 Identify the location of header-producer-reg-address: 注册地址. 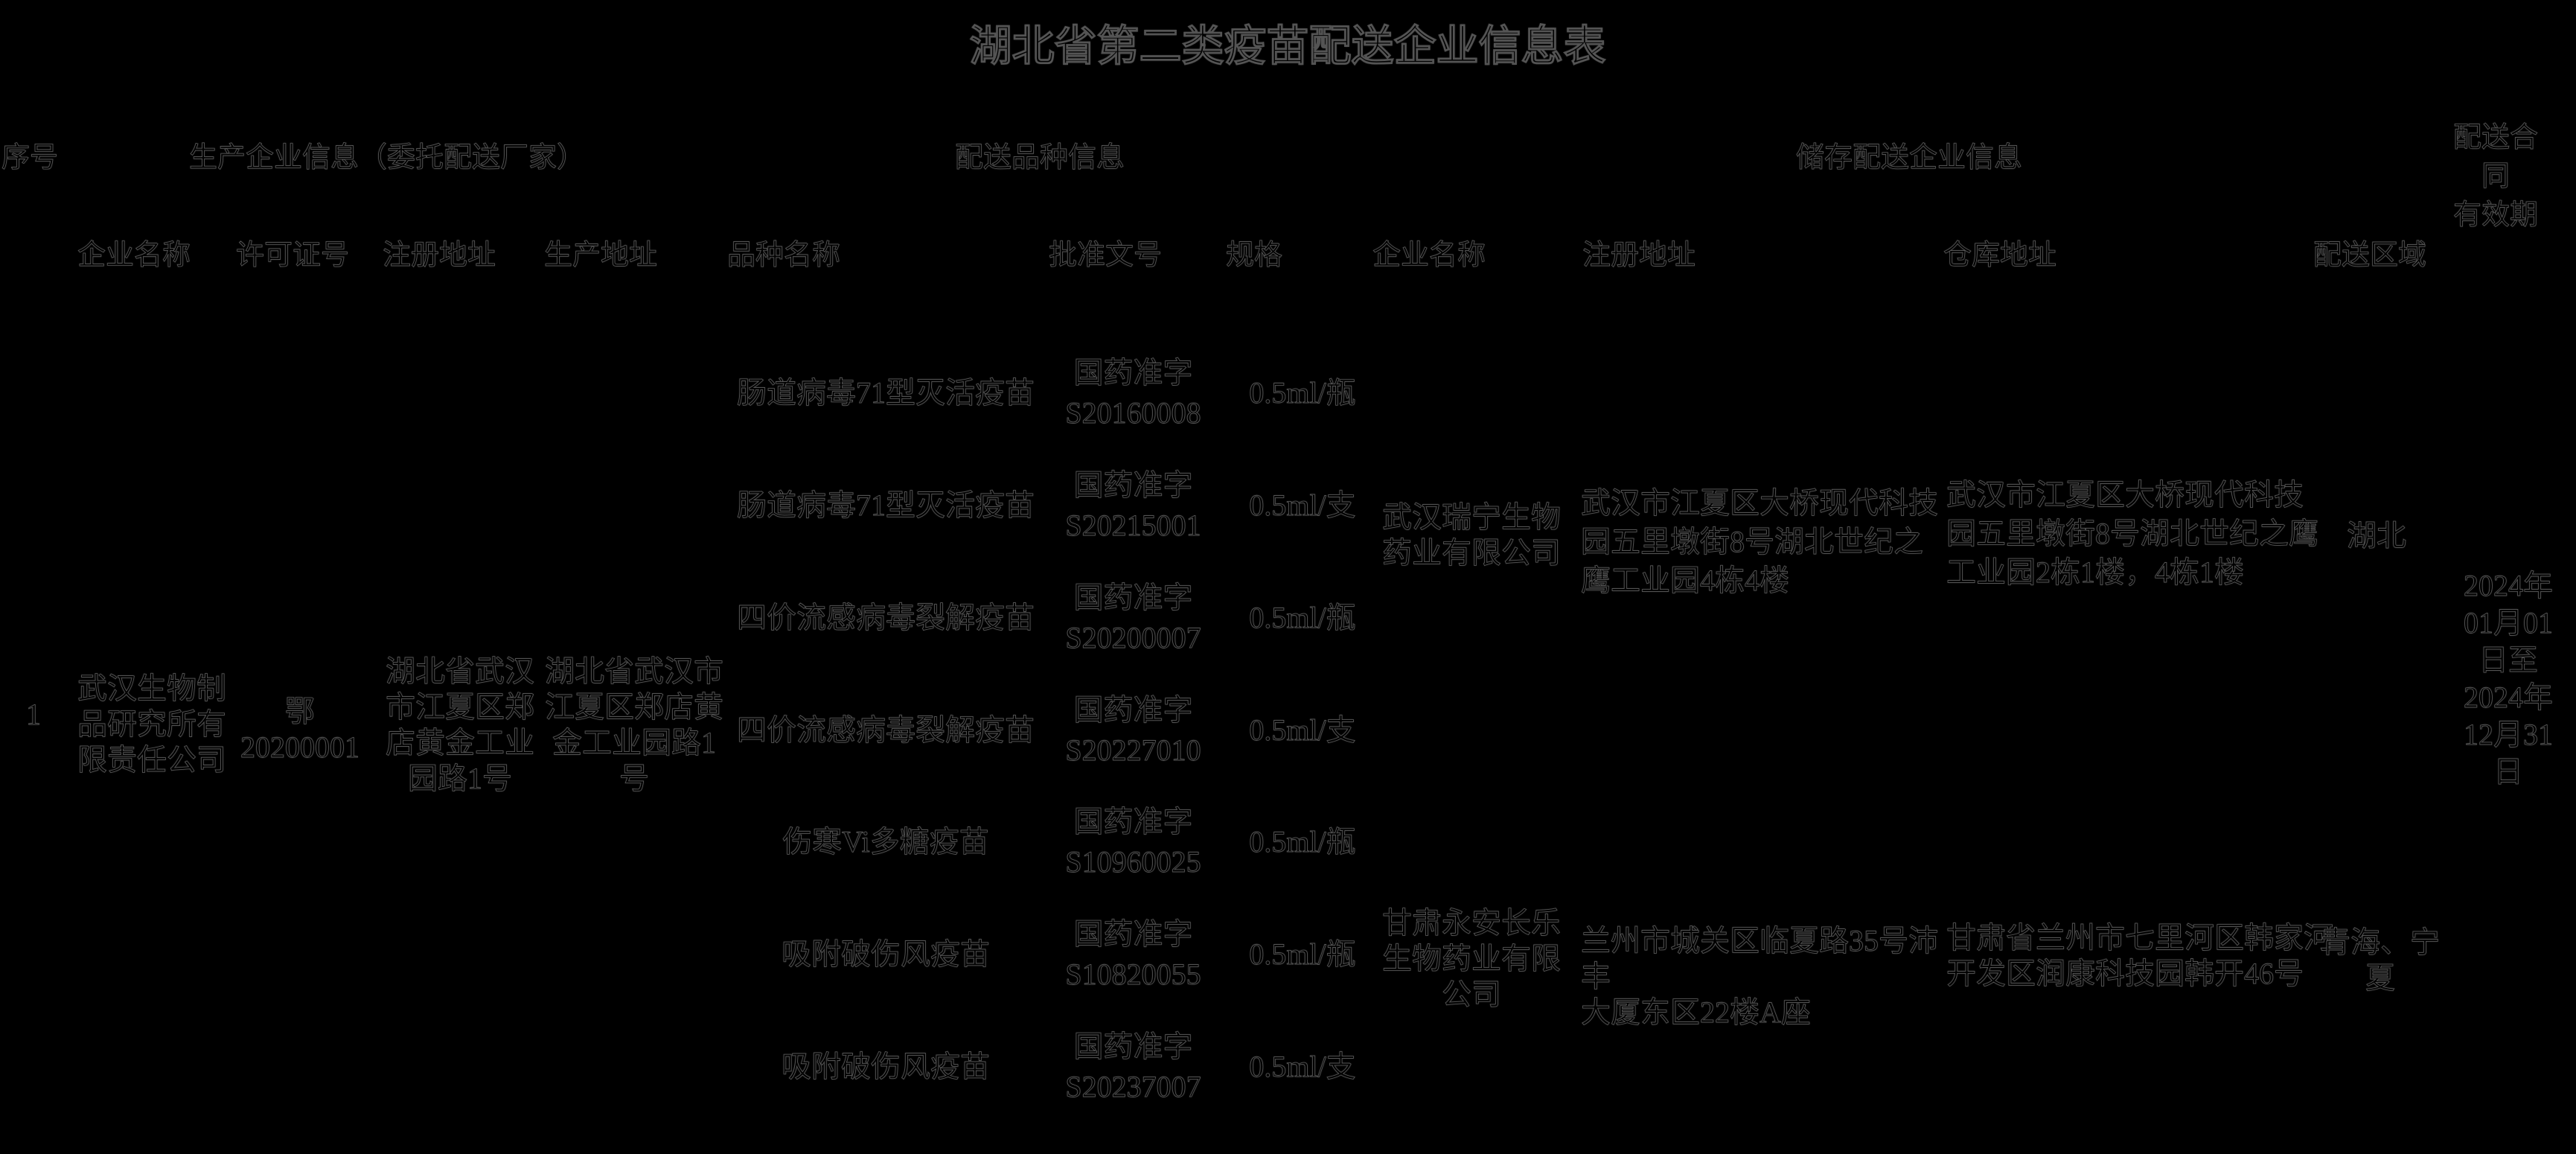
(439, 256).